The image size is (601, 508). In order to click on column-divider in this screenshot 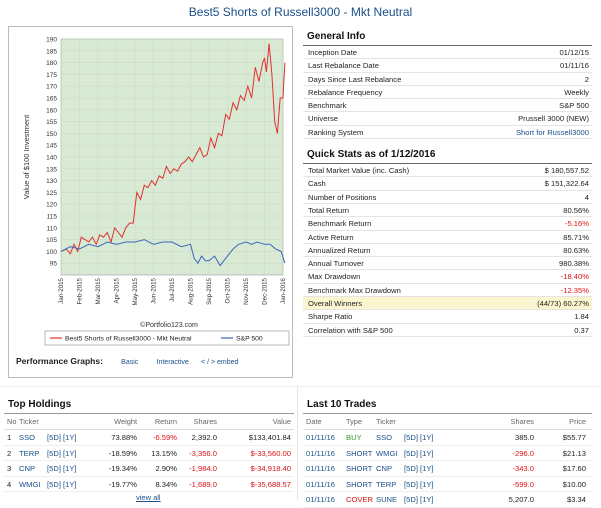, I will do `click(297, 443)`.